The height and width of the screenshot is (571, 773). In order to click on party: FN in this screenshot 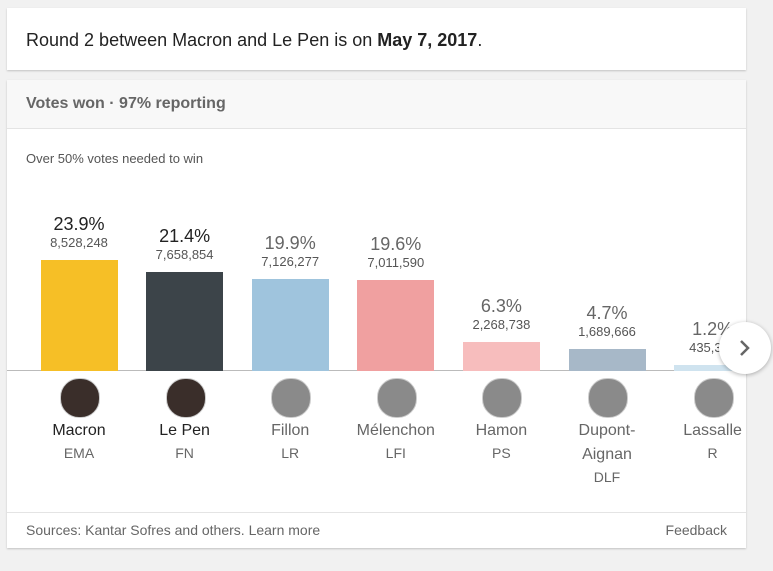, I will do `click(184, 453)`.